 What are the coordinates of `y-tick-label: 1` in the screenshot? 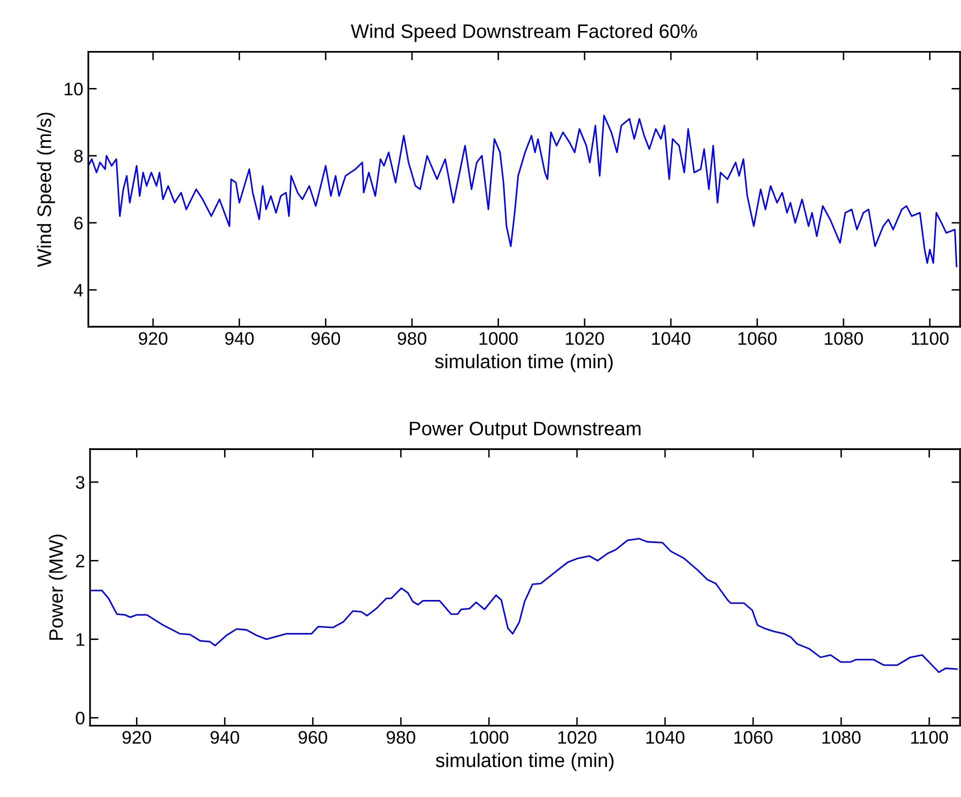 It's located at (80, 639).